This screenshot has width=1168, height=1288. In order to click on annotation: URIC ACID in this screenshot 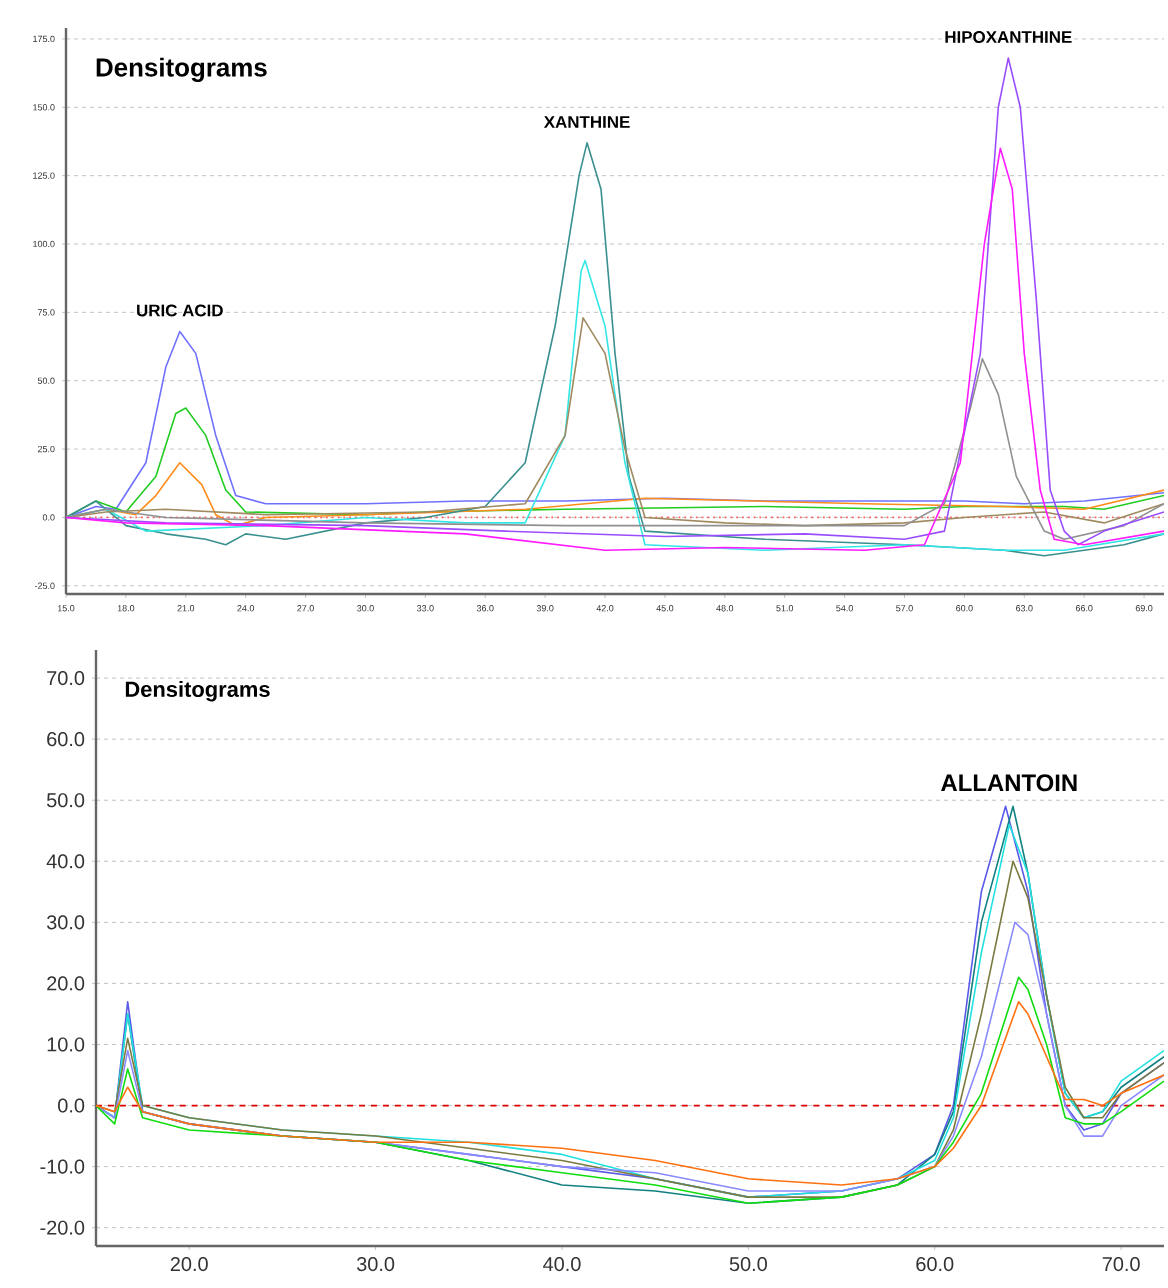, I will do `click(180, 310)`.